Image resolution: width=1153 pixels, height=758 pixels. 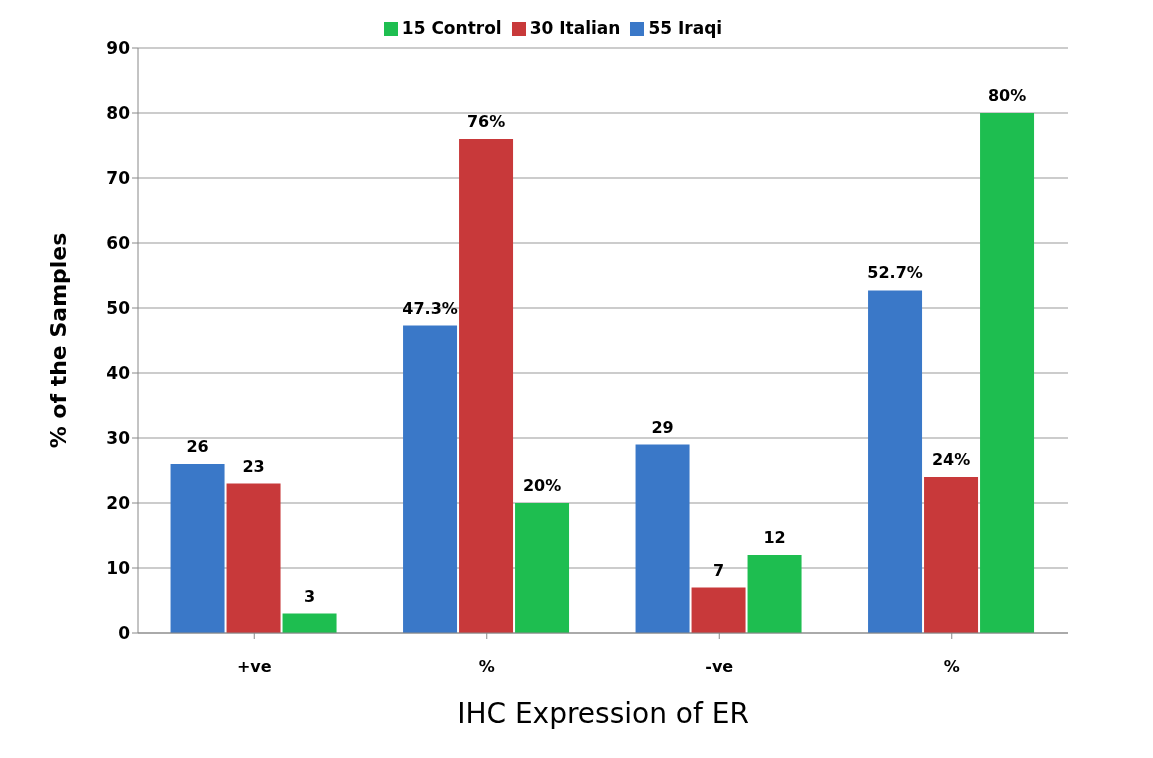 I want to click on y-tick-label: 30, so click(x=118, y=438).